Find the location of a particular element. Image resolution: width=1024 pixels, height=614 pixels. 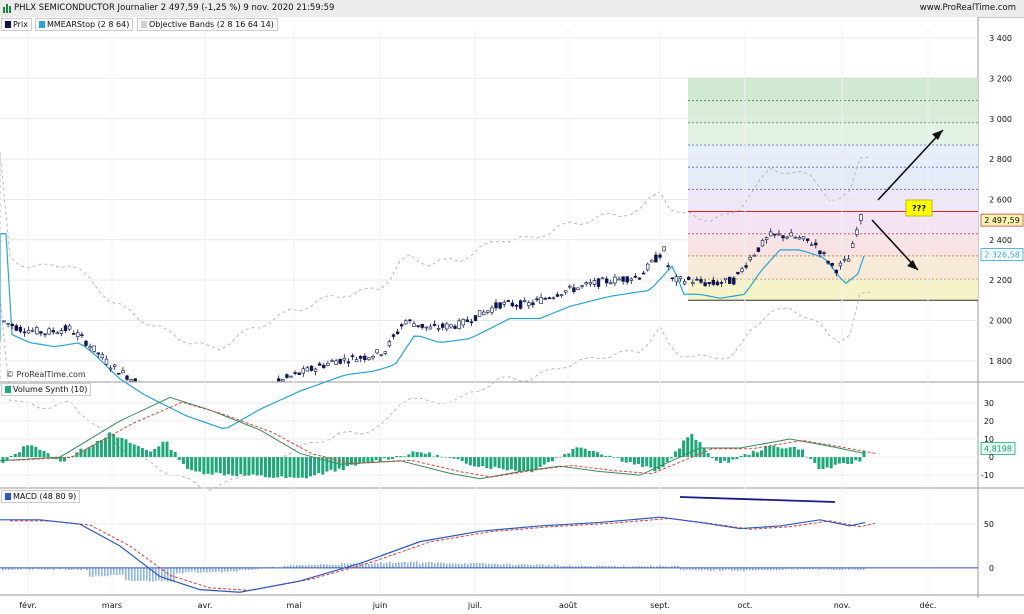

volume-tick-label: 10 is located at coordinates (989, 439).